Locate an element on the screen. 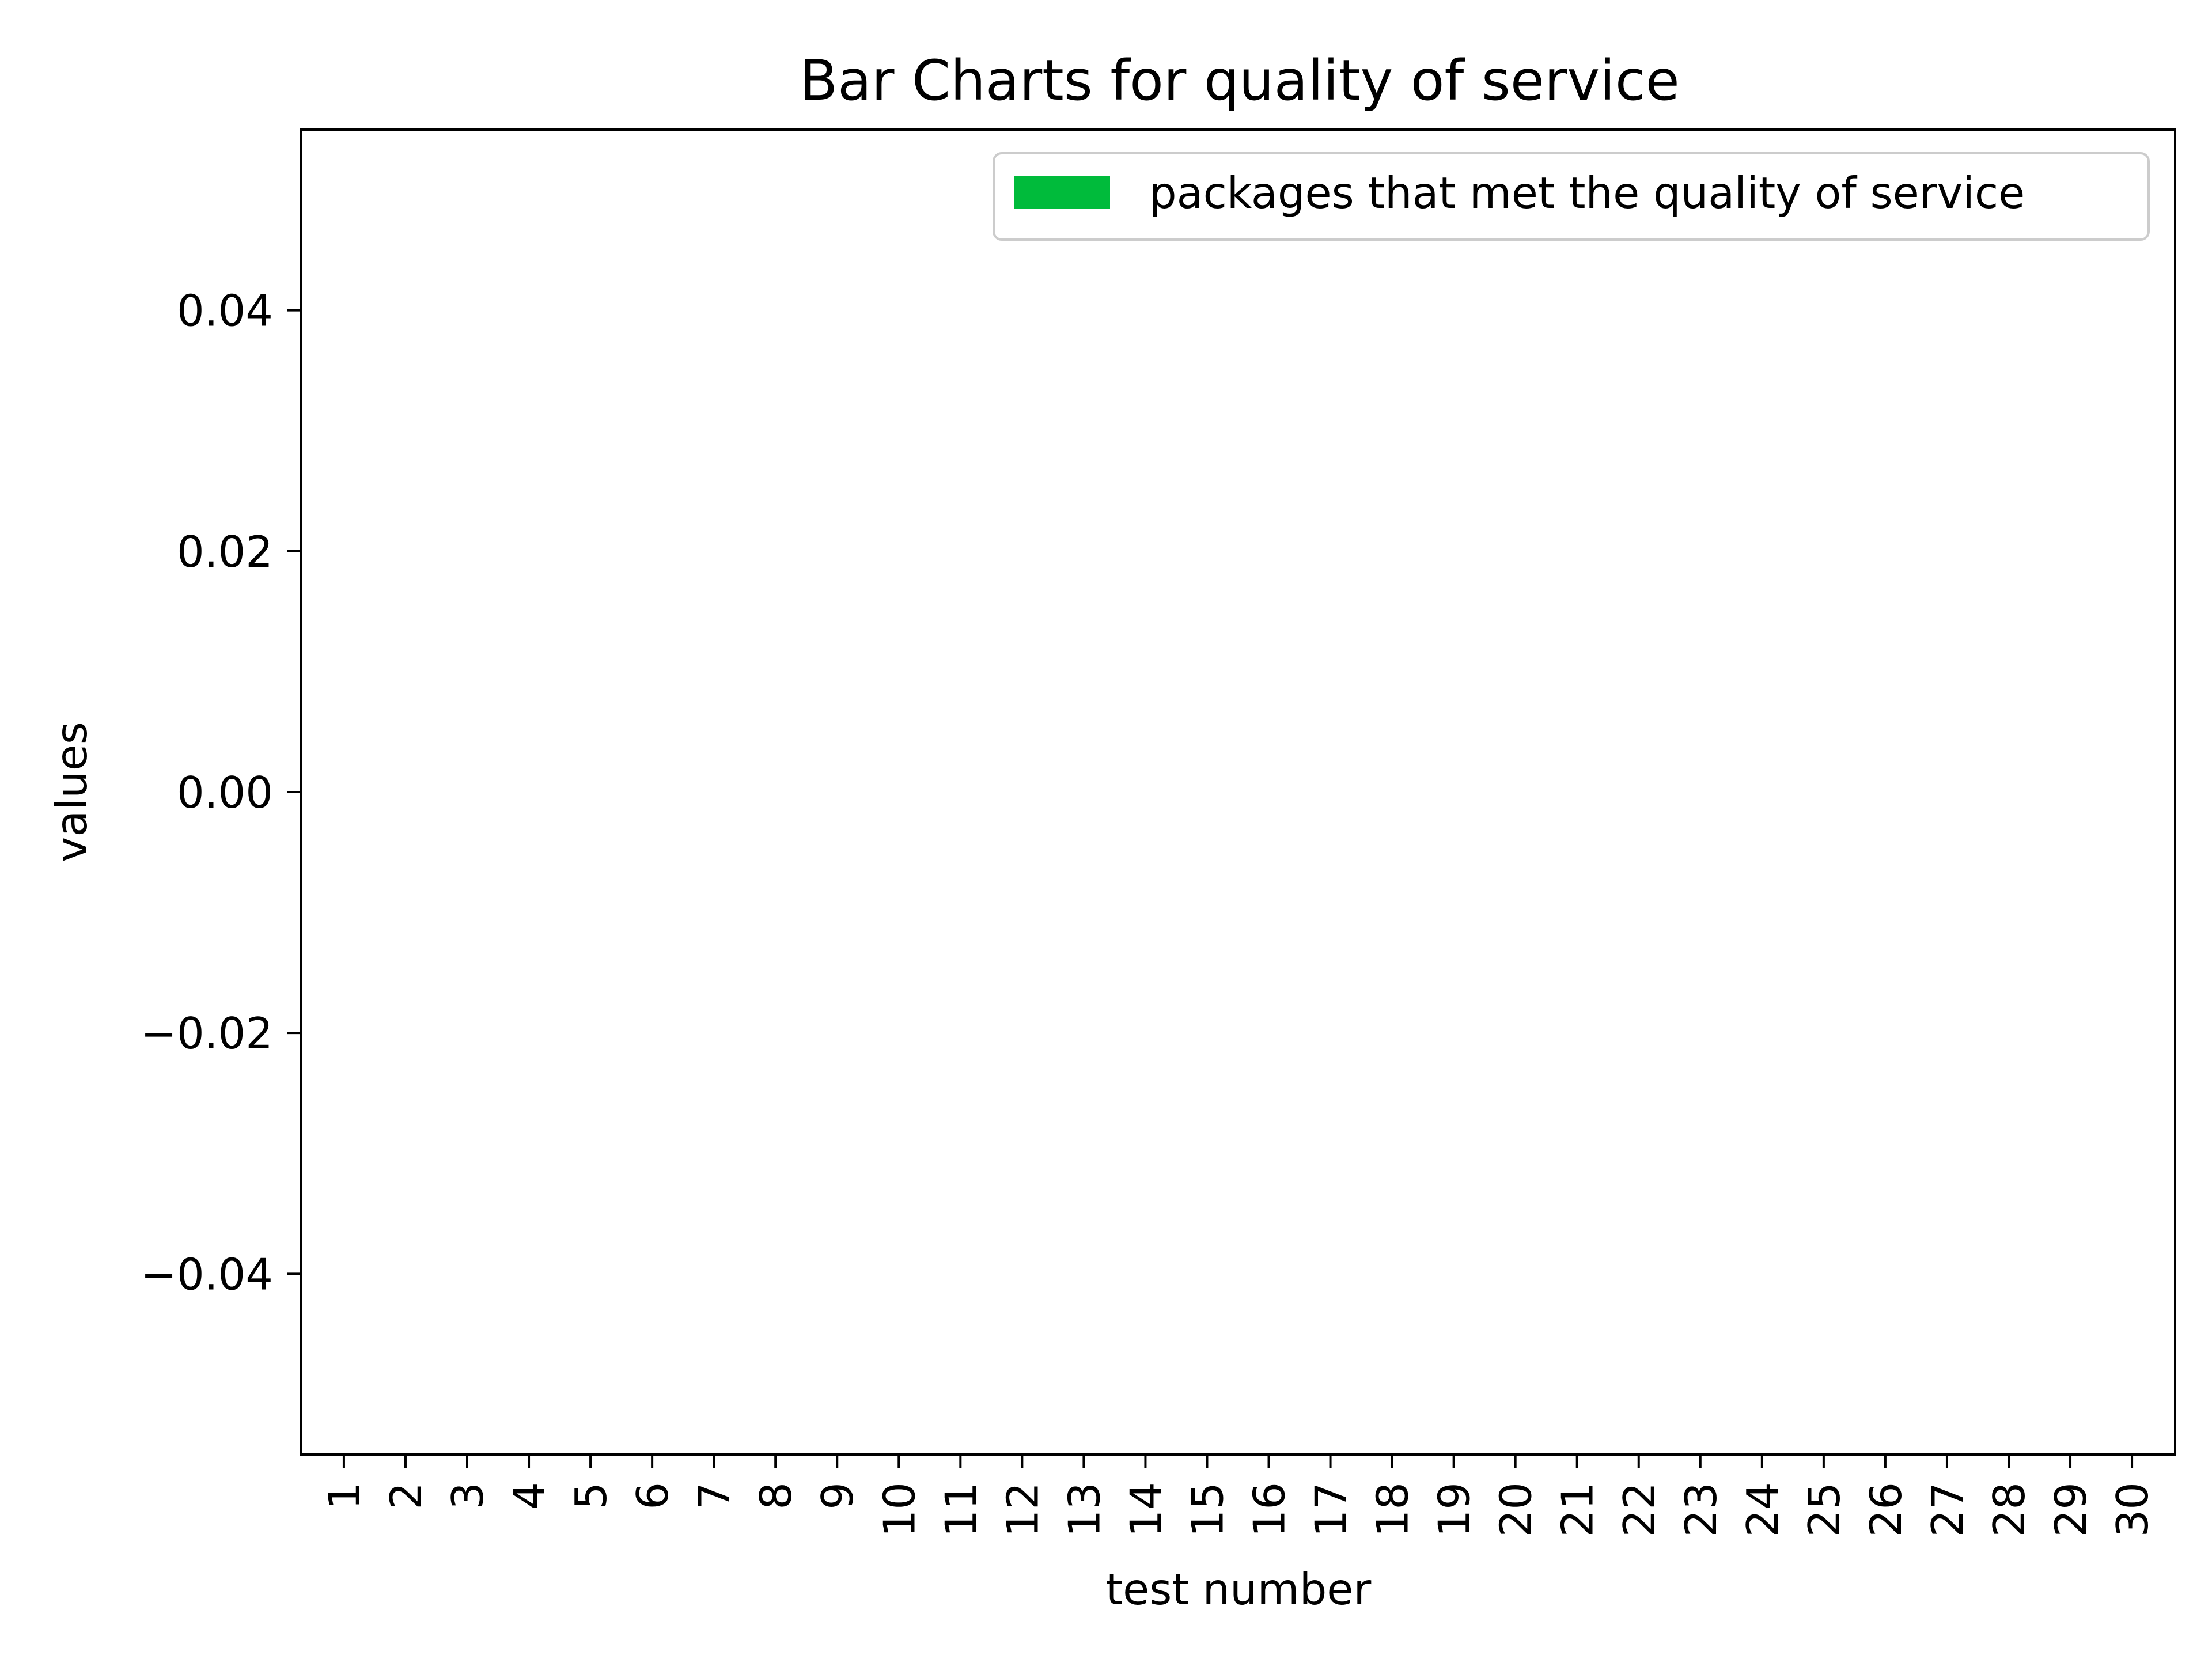  x-tick-label: 3 is located at coordinates (467, 1496).